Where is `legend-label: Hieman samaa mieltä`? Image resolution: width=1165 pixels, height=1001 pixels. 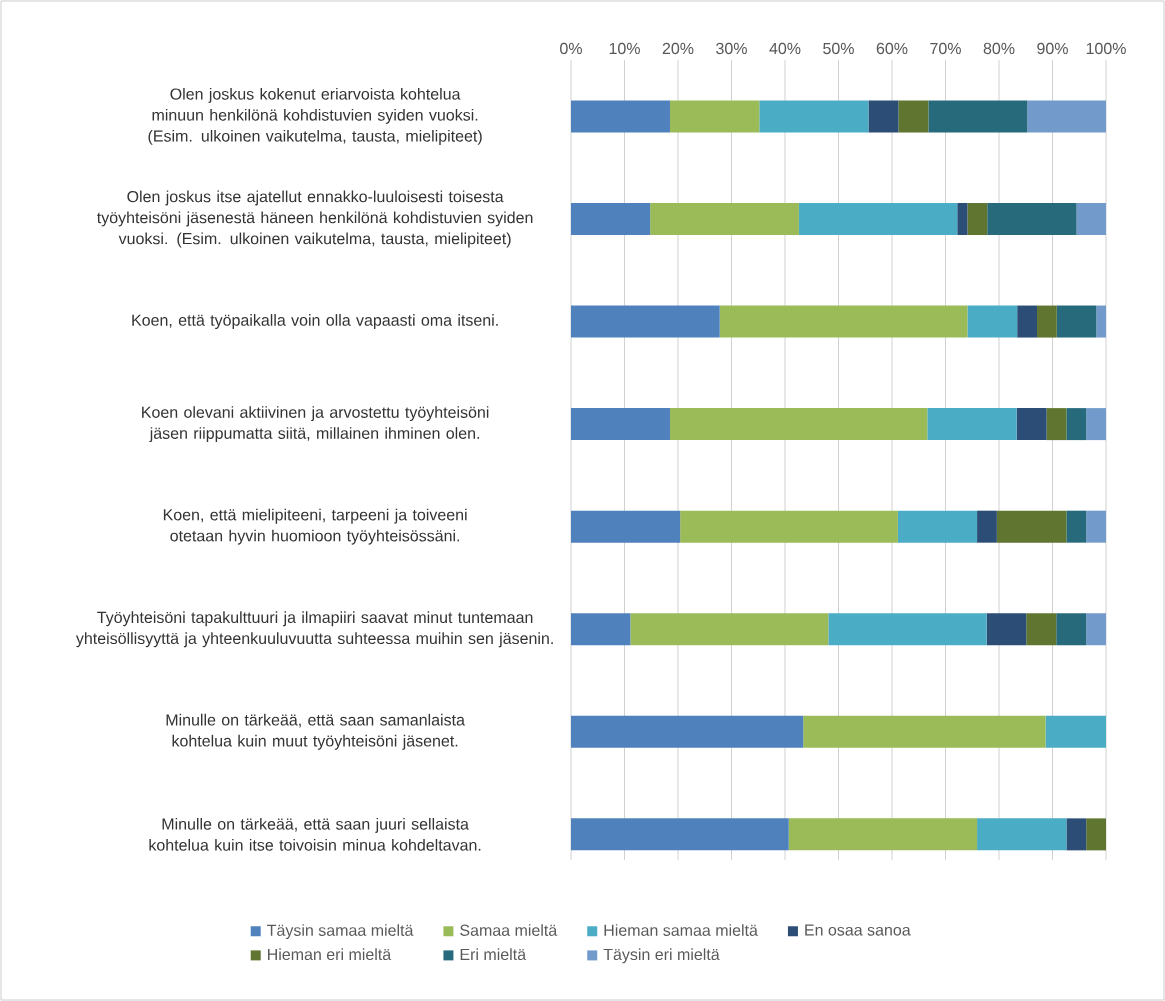 legend-label: Hieman samaa mieltä is located at coordinates (681, 930).